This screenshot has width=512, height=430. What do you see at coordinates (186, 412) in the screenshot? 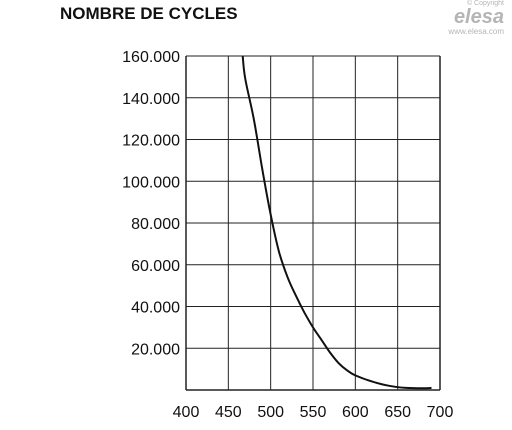
I see `x-tick-label-400: 400` at bounding box center [186, 412].